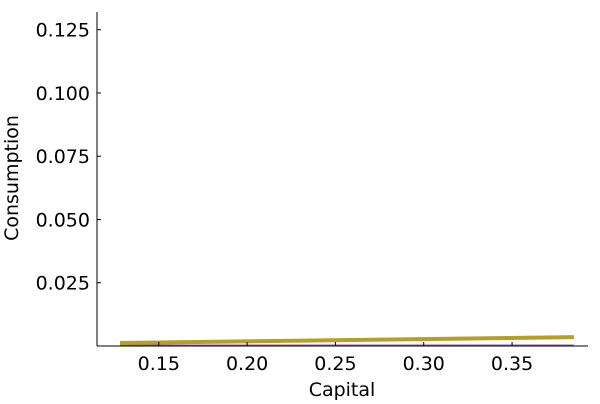 The image size is (600, 404). Describe the element at coordinates (63, 284) in the screenshot. I see `y-tick-label: 0.025` at that location.